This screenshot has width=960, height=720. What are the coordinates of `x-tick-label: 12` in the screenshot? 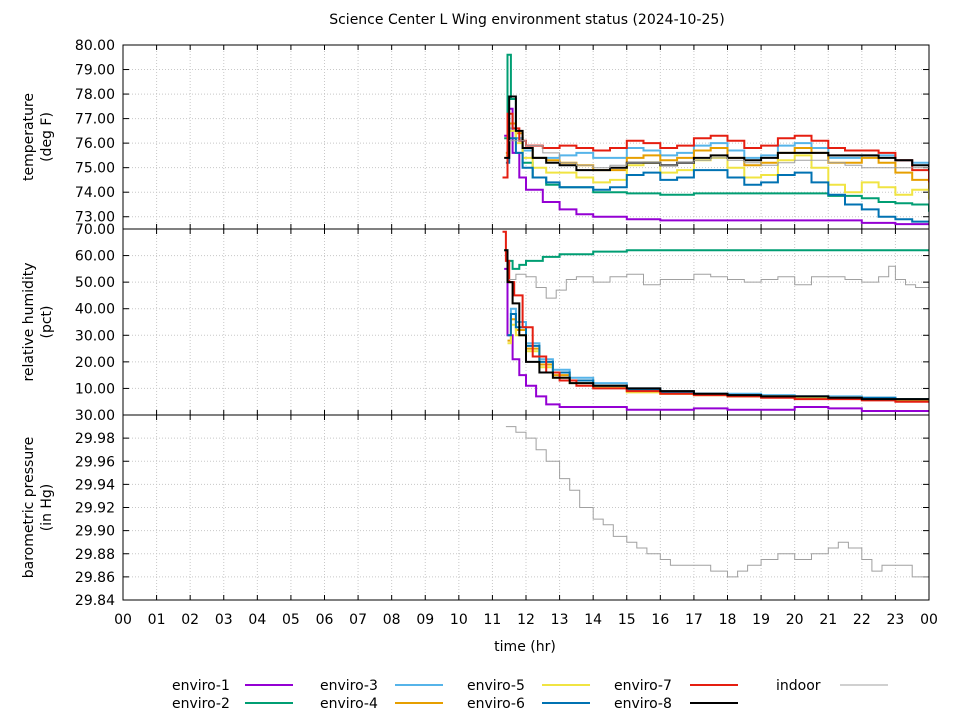 It's located at (526, 620).